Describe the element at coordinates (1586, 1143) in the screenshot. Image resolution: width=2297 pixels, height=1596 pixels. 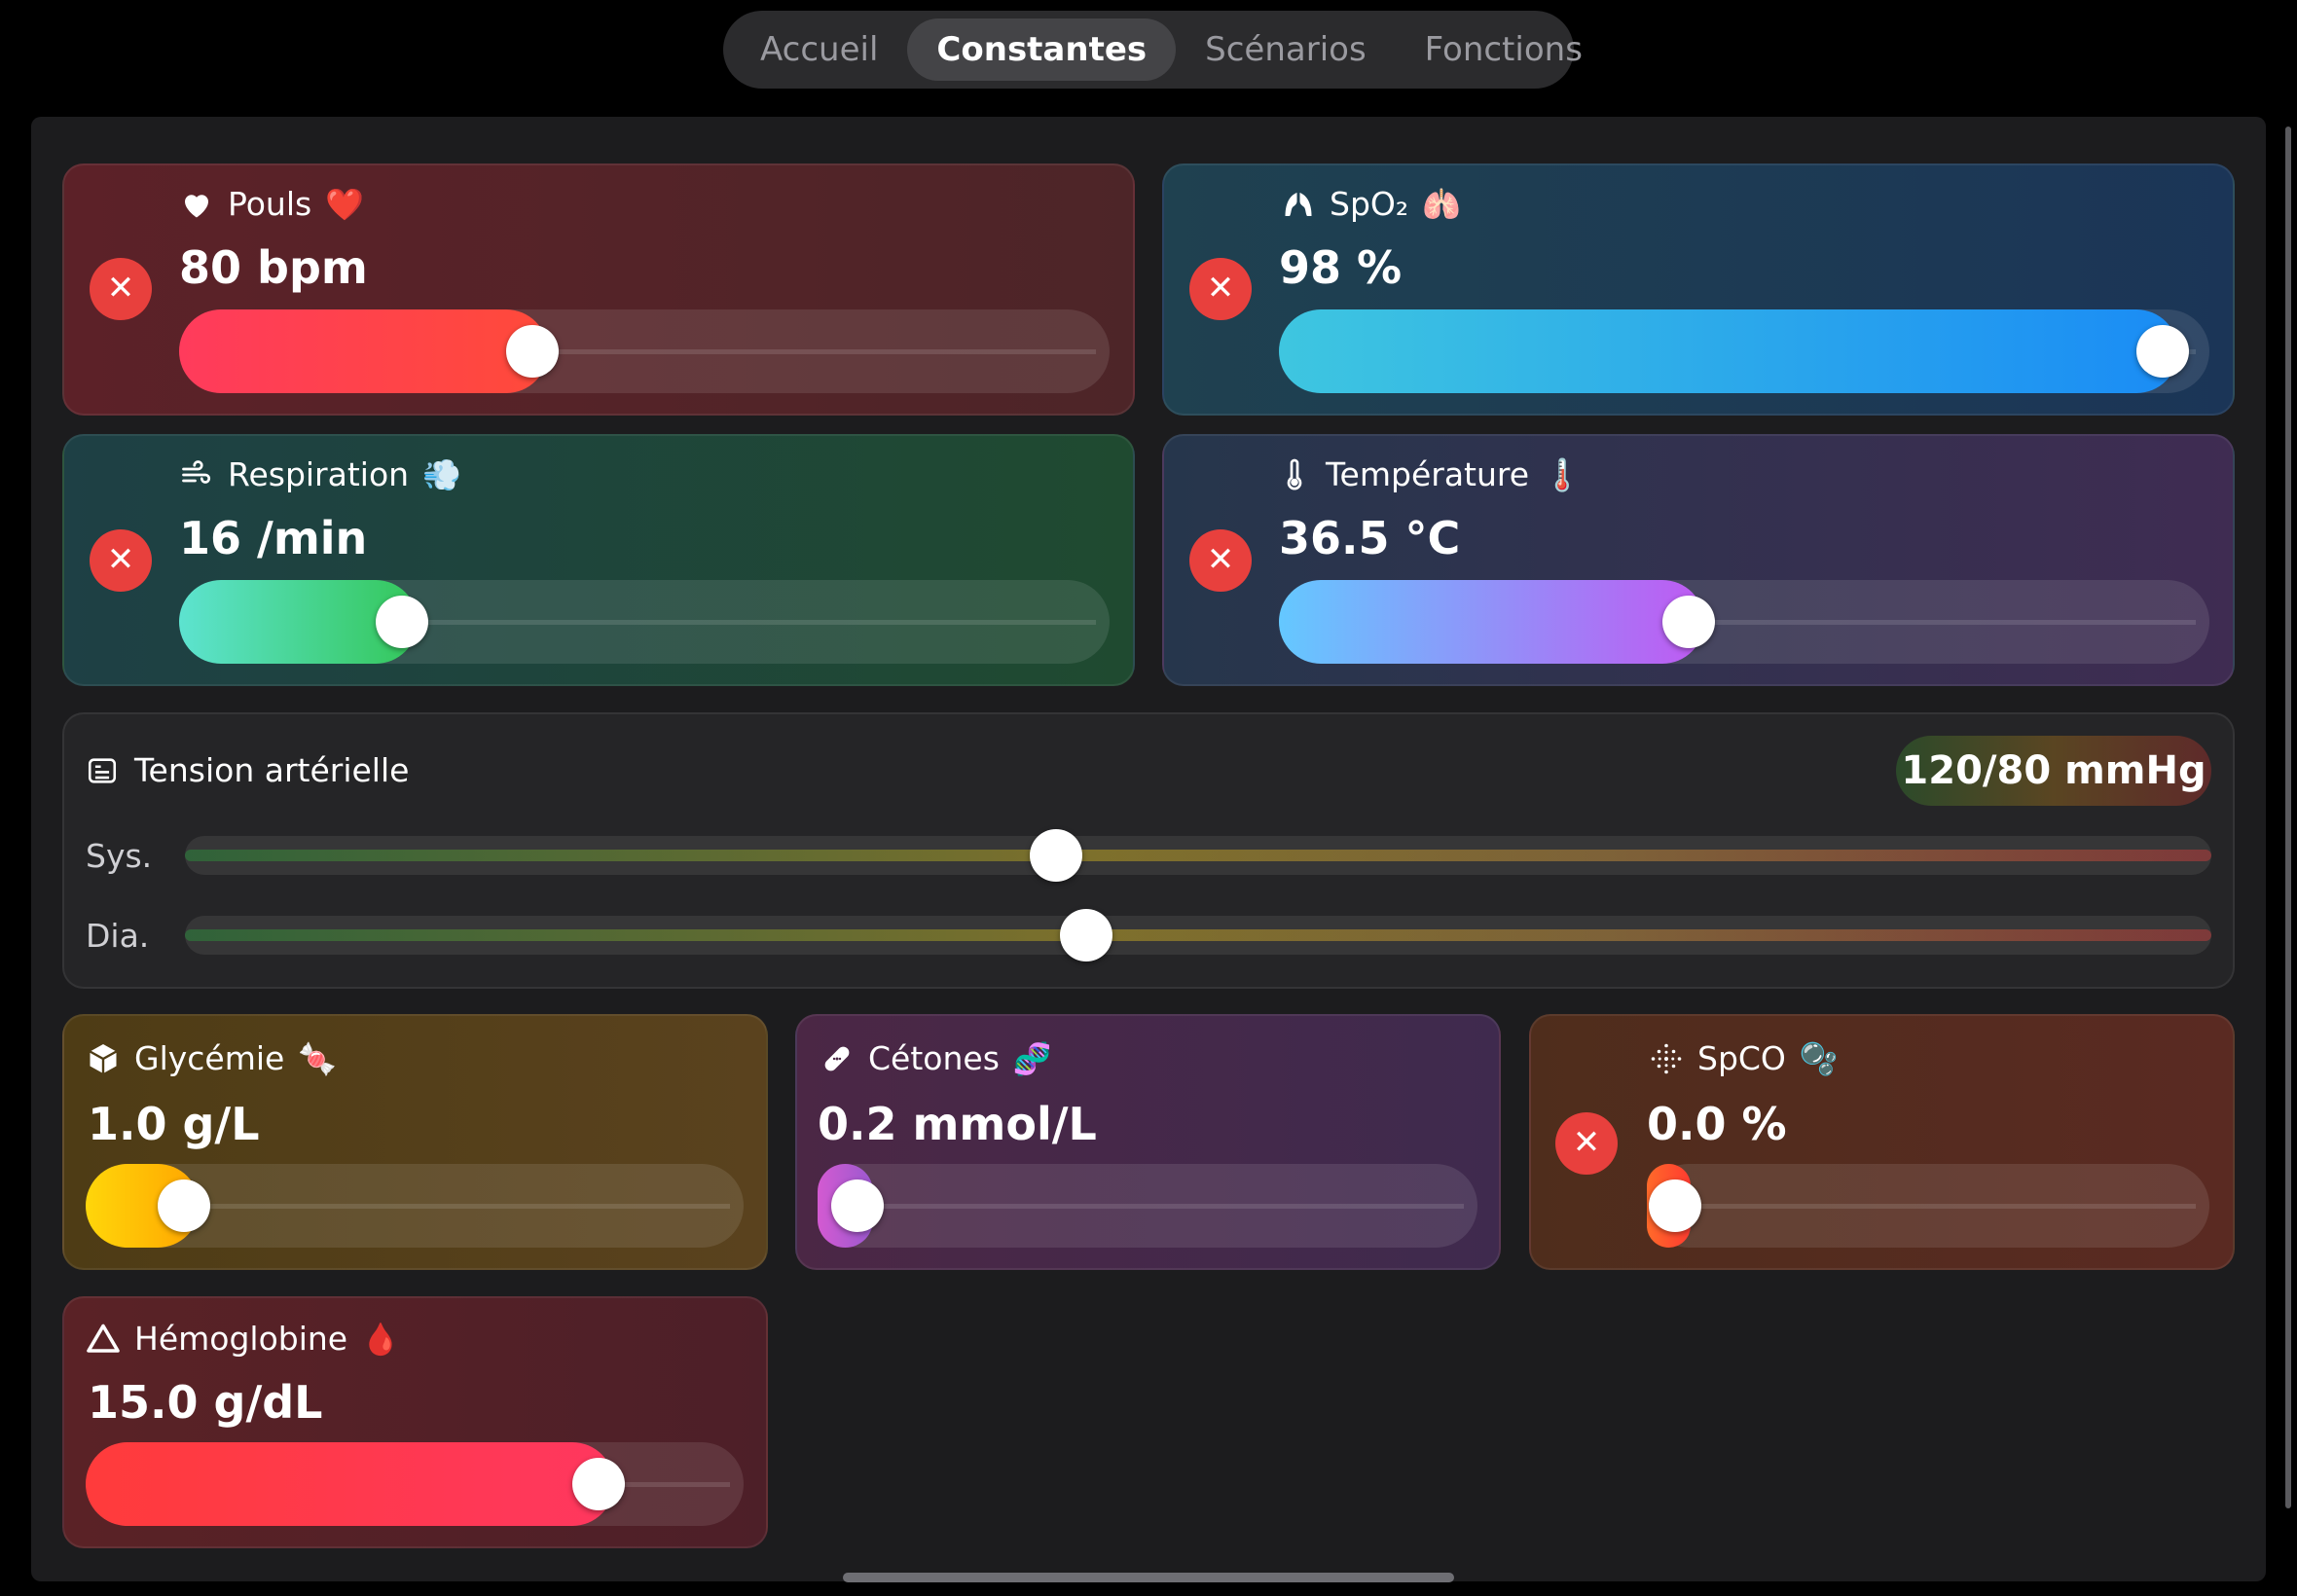
I see `spco-close-button: ✕` at that location.